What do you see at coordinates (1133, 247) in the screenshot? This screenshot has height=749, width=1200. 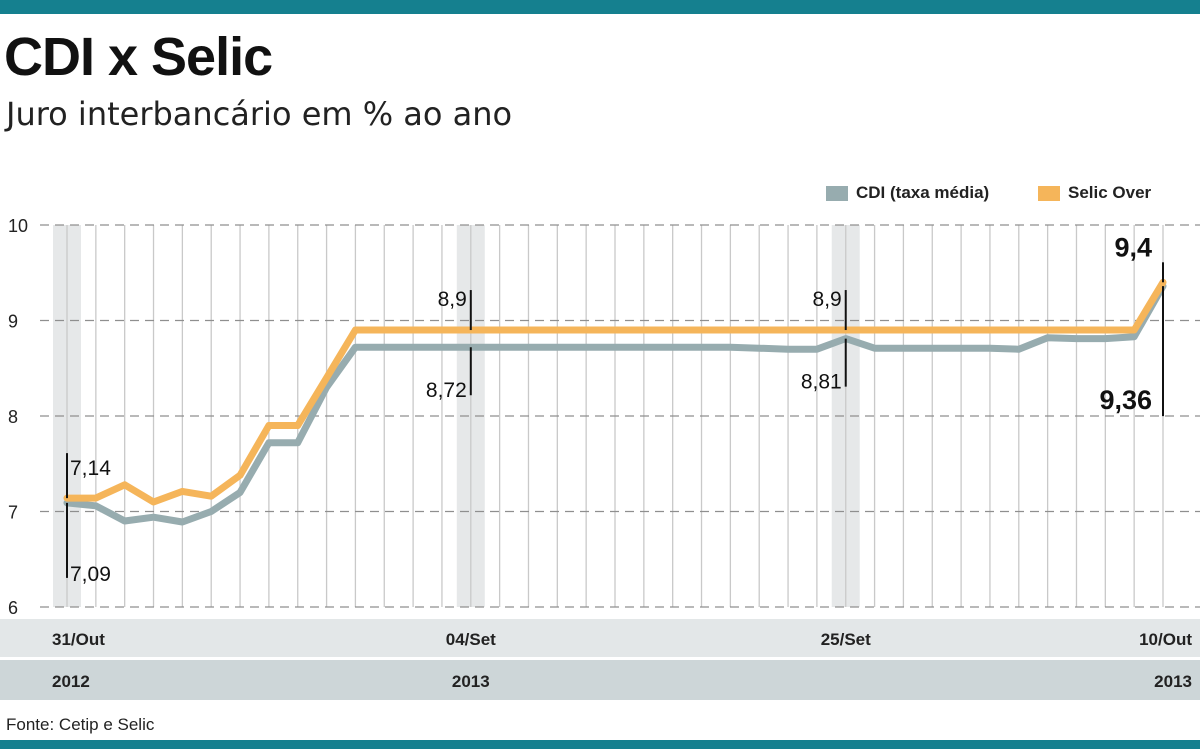 I see `data-label: 9,4` at bounding box center [1133, 247].